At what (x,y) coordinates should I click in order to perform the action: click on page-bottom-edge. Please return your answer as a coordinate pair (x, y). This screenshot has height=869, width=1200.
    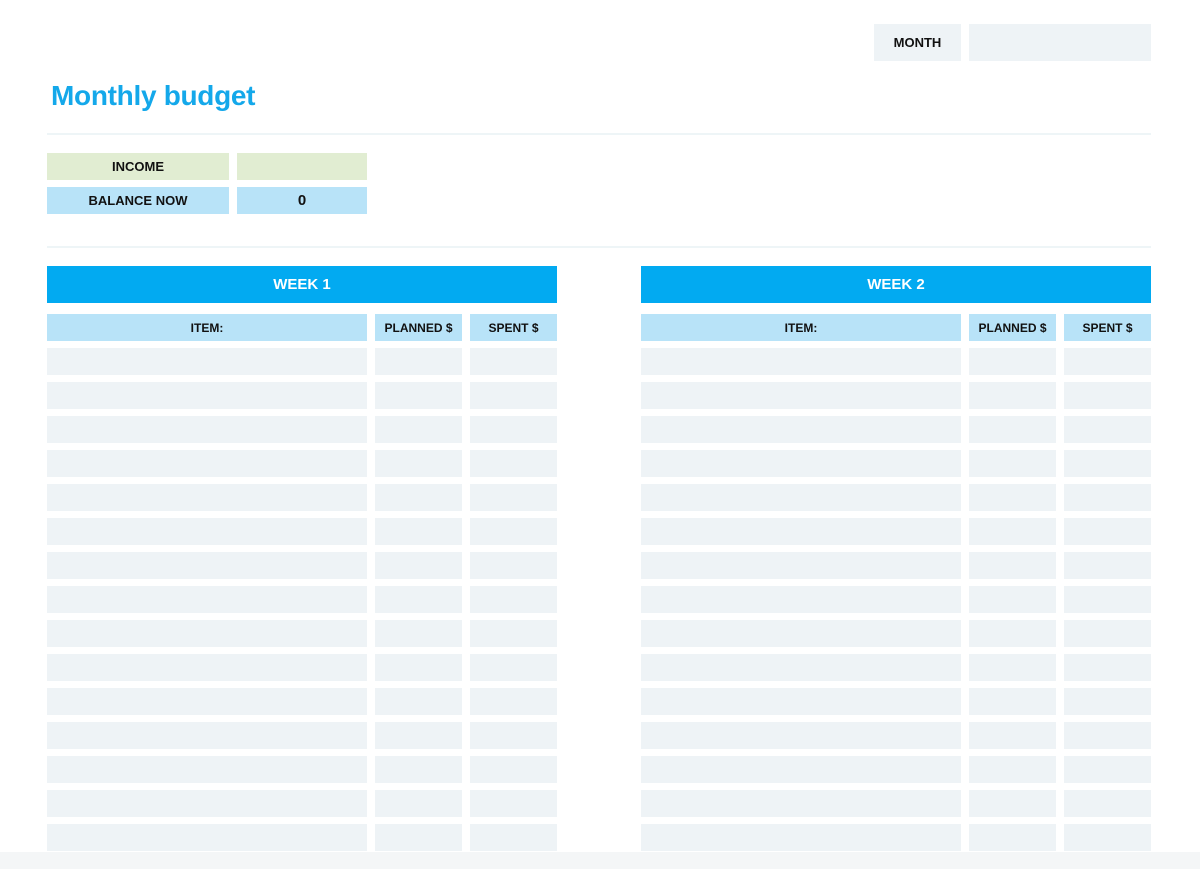
    Looking at the image, I should click on (600, 860).